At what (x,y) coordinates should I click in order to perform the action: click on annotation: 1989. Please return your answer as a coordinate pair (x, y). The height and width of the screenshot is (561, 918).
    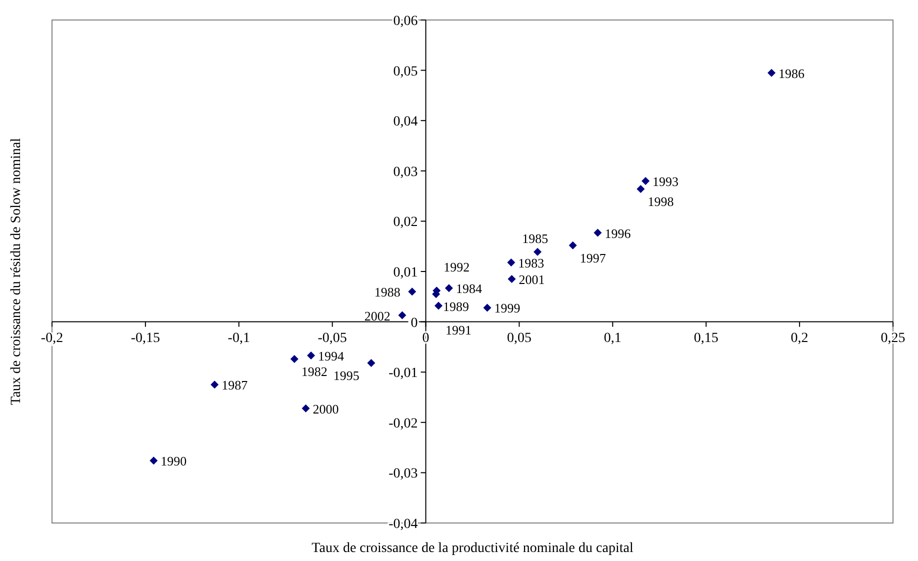
    Looking at the image, I should click on (456, 306).